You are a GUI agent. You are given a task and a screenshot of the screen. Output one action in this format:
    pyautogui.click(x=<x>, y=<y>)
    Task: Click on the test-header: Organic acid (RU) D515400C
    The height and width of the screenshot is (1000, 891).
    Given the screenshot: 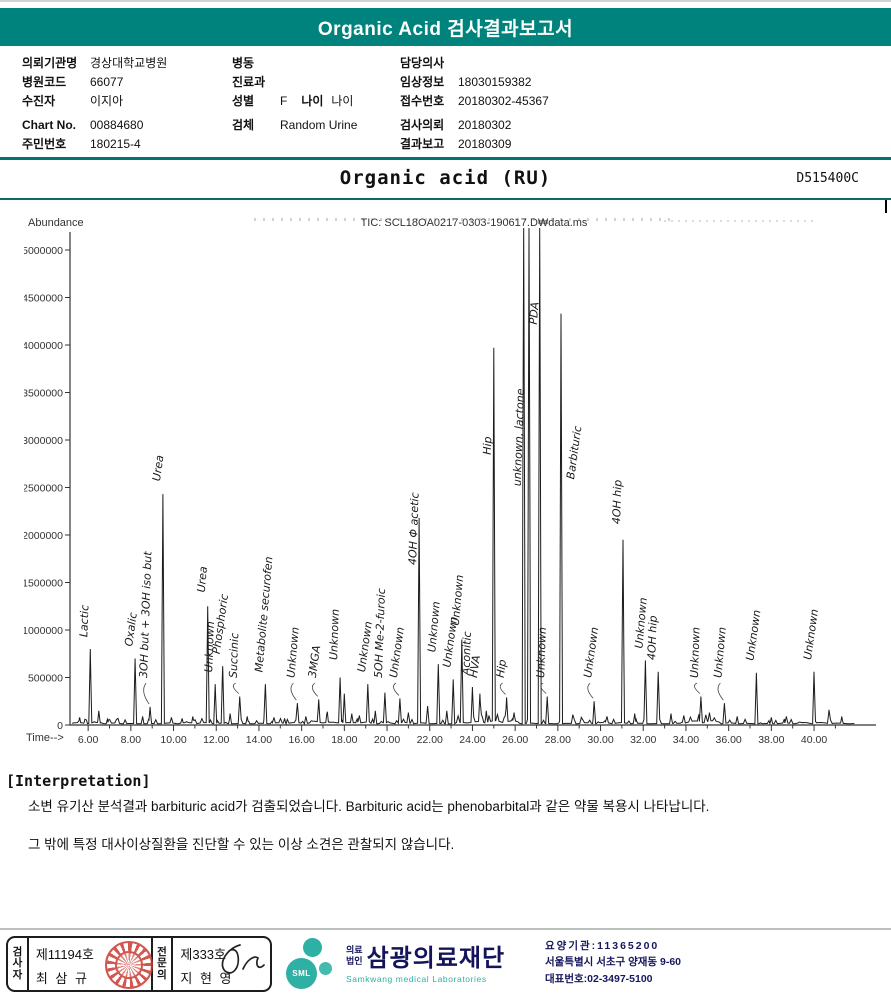 What is the action you would take?
    pyautogui.click(x=445, y=180)
    